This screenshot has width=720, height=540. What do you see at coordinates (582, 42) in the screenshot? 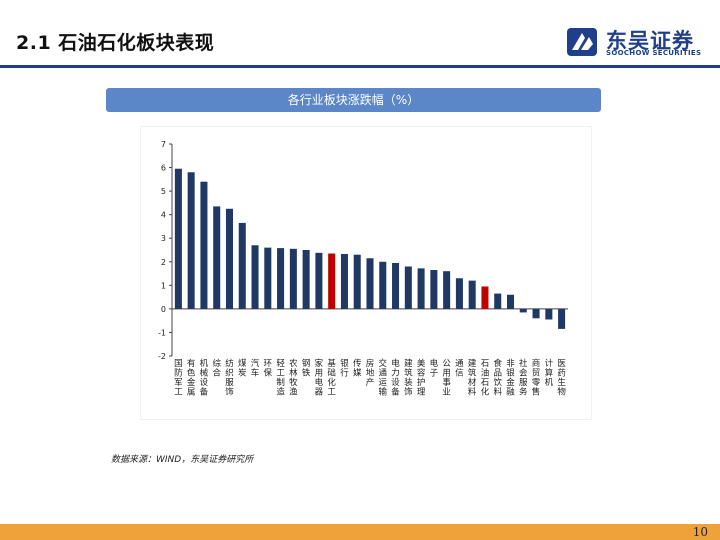
I see `logo-mark-icon` at bounding box center [582, 42].